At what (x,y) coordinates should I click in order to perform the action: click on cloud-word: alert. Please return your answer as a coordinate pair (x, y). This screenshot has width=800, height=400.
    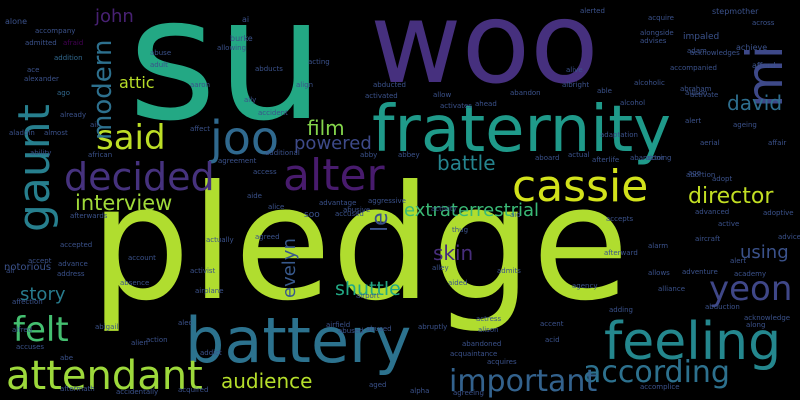
    Looking at the image, I should click on (693, 121).